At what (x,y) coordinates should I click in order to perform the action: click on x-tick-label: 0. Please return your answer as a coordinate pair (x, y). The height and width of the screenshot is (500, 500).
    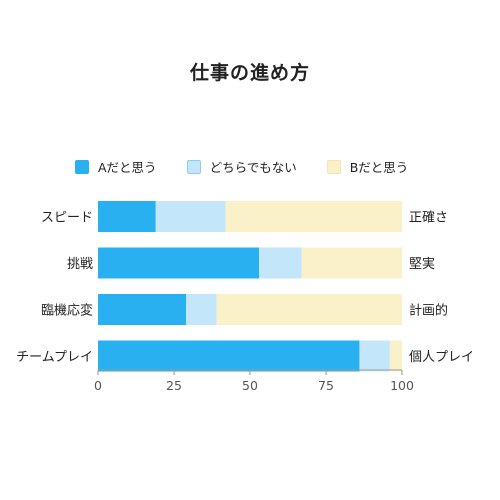
    Looking at the image, I should click on (98, 385).